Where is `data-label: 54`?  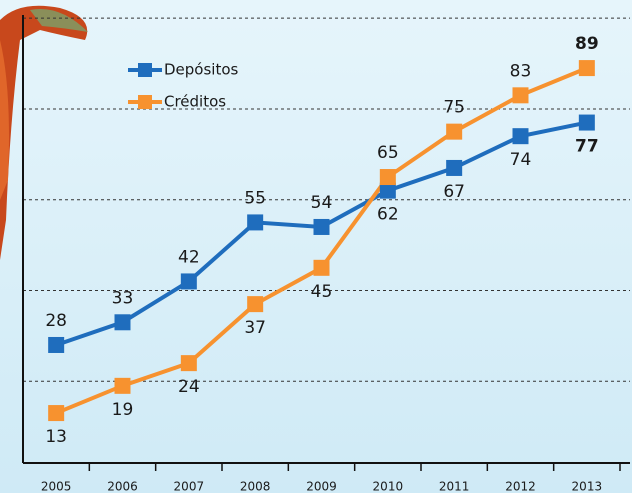 data-label: 54 is located at coordinates (322, 203).